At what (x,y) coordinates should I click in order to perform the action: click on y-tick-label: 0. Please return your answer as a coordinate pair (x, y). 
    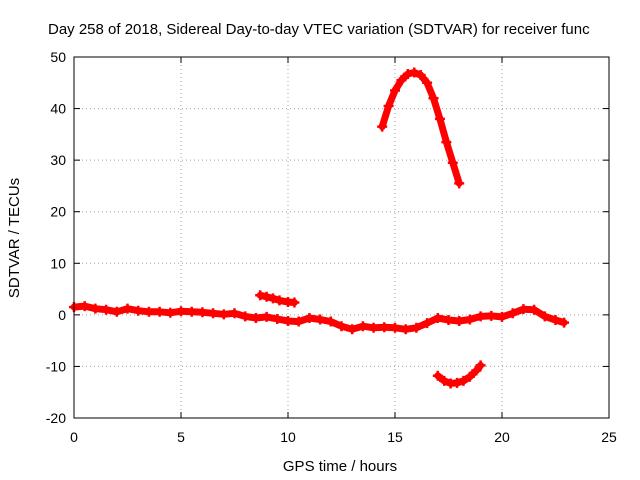
    Looking at the image, I should click on (62, 315).